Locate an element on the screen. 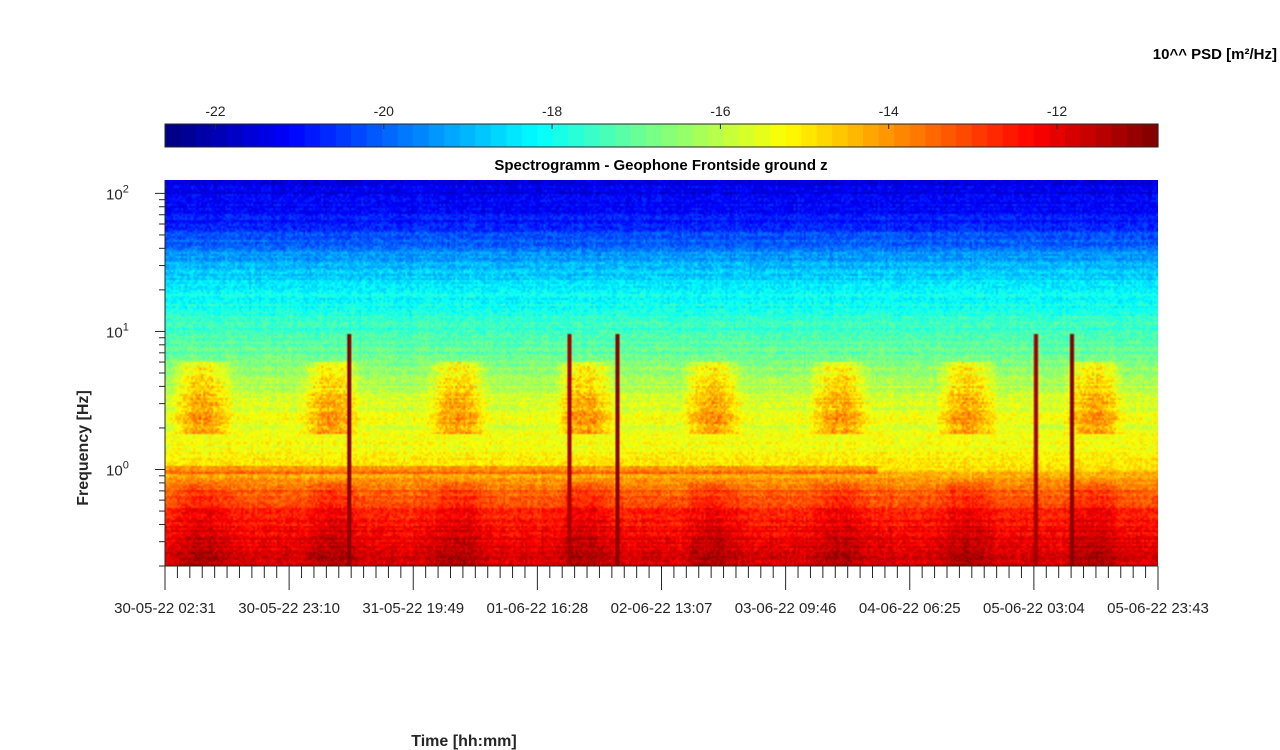 Image resolution: width=1280 pixels, height=750 pixels. x-tick-label: 30-05-22 02:31 is located at coordinates (165, 608).